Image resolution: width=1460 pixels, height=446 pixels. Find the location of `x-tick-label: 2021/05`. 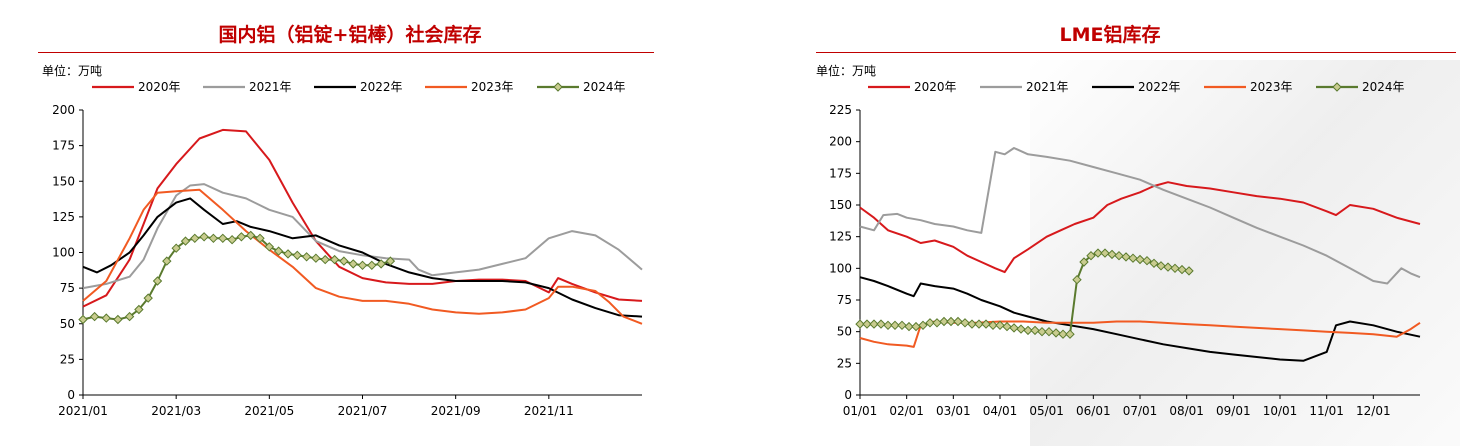

x-tick-label: 2021/05 is located at coordinates (269, 411).